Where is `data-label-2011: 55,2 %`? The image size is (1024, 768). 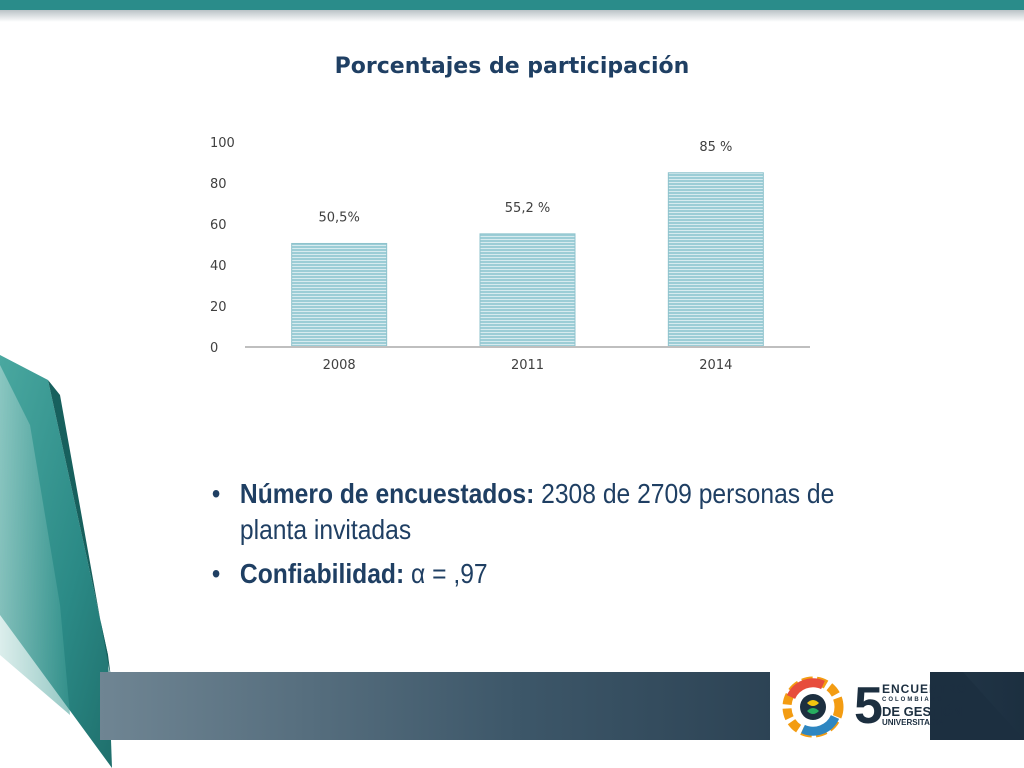 data-label-2011: 55,2 % is located at coordinates (527, 208).